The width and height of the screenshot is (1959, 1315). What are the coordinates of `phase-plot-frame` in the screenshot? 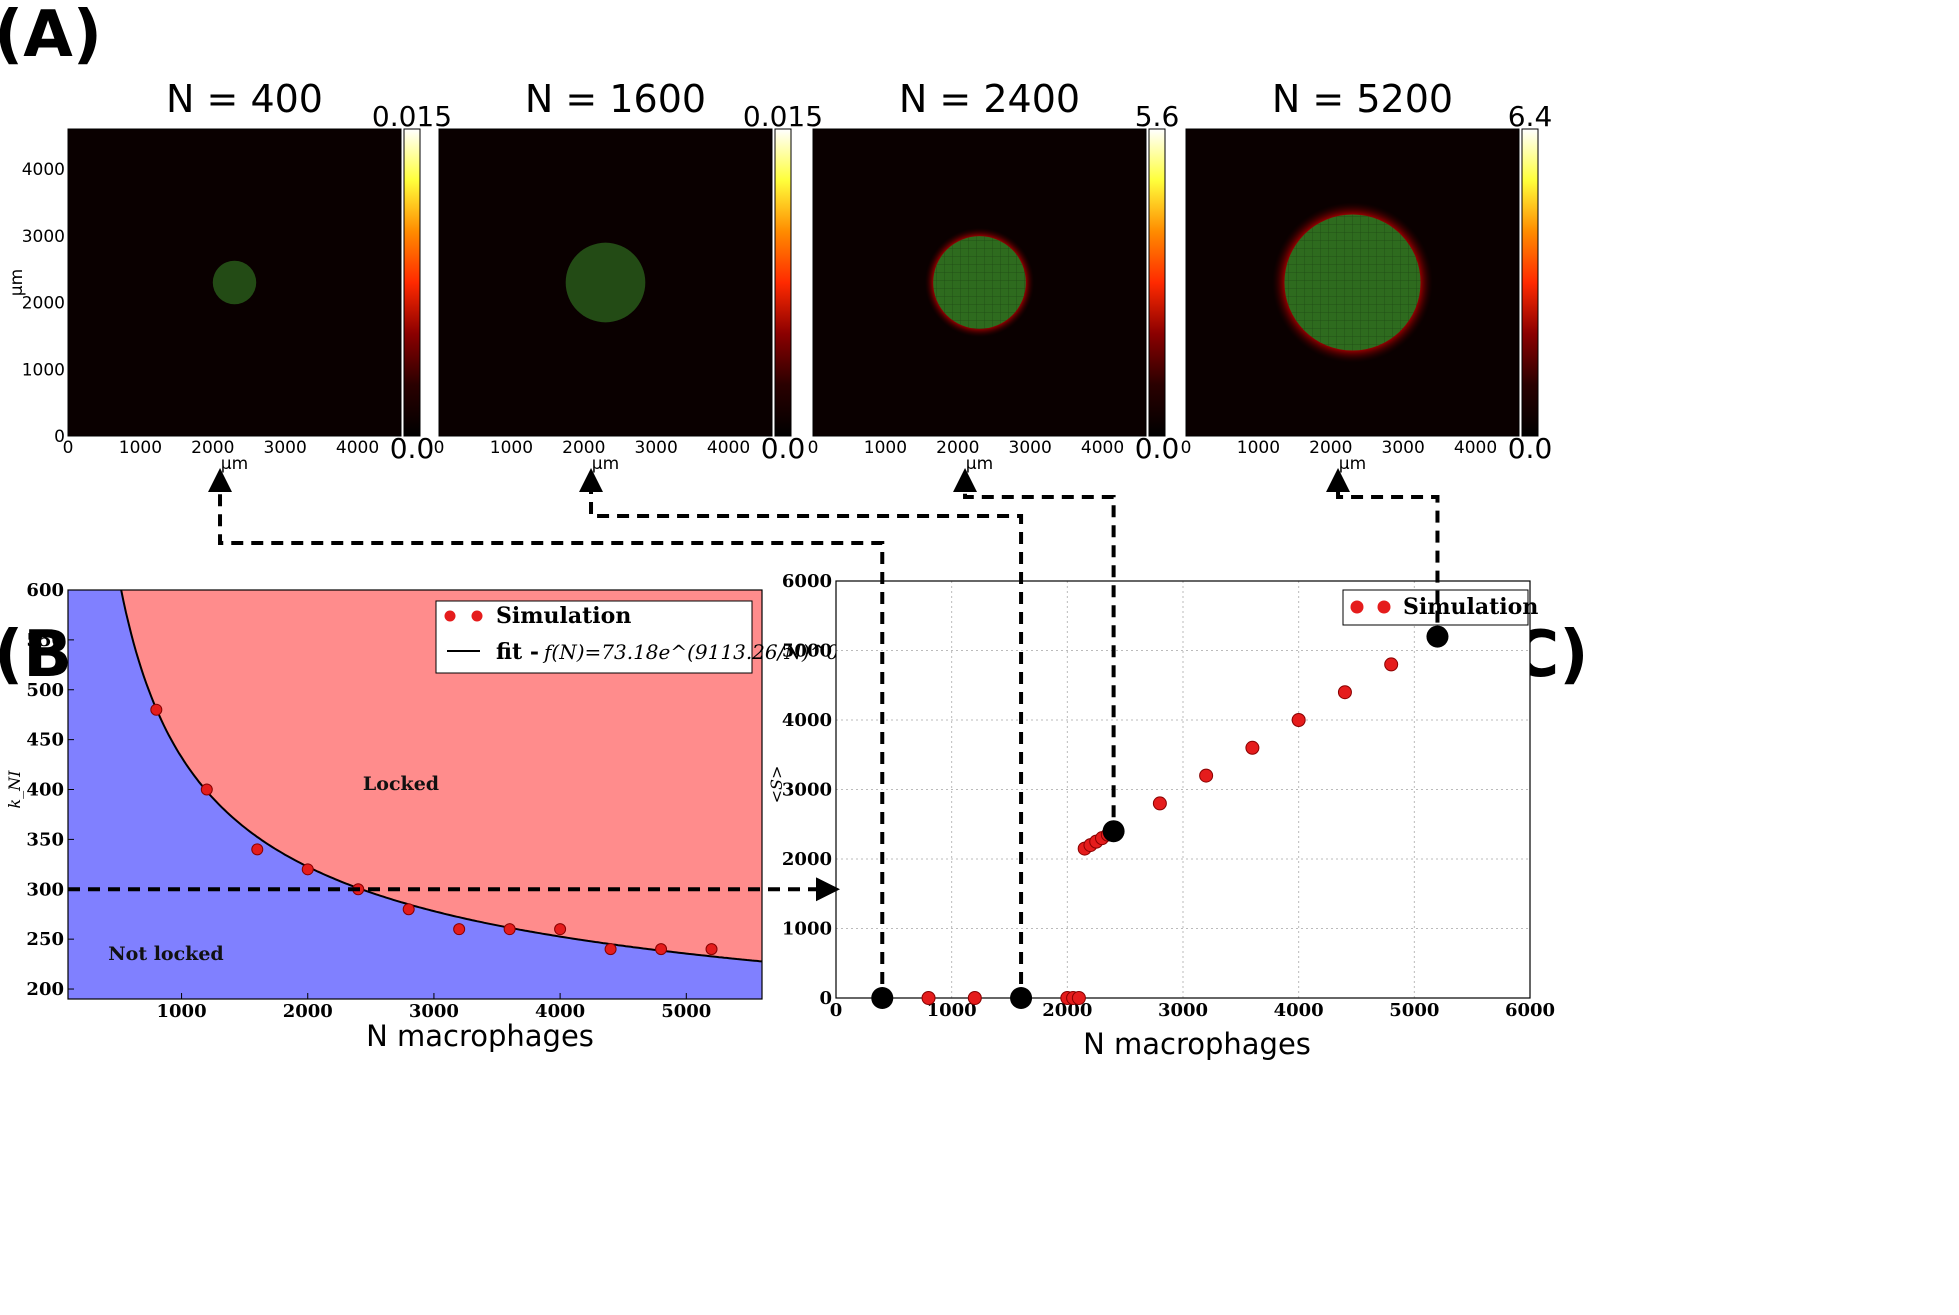 It's located at (415, 794).